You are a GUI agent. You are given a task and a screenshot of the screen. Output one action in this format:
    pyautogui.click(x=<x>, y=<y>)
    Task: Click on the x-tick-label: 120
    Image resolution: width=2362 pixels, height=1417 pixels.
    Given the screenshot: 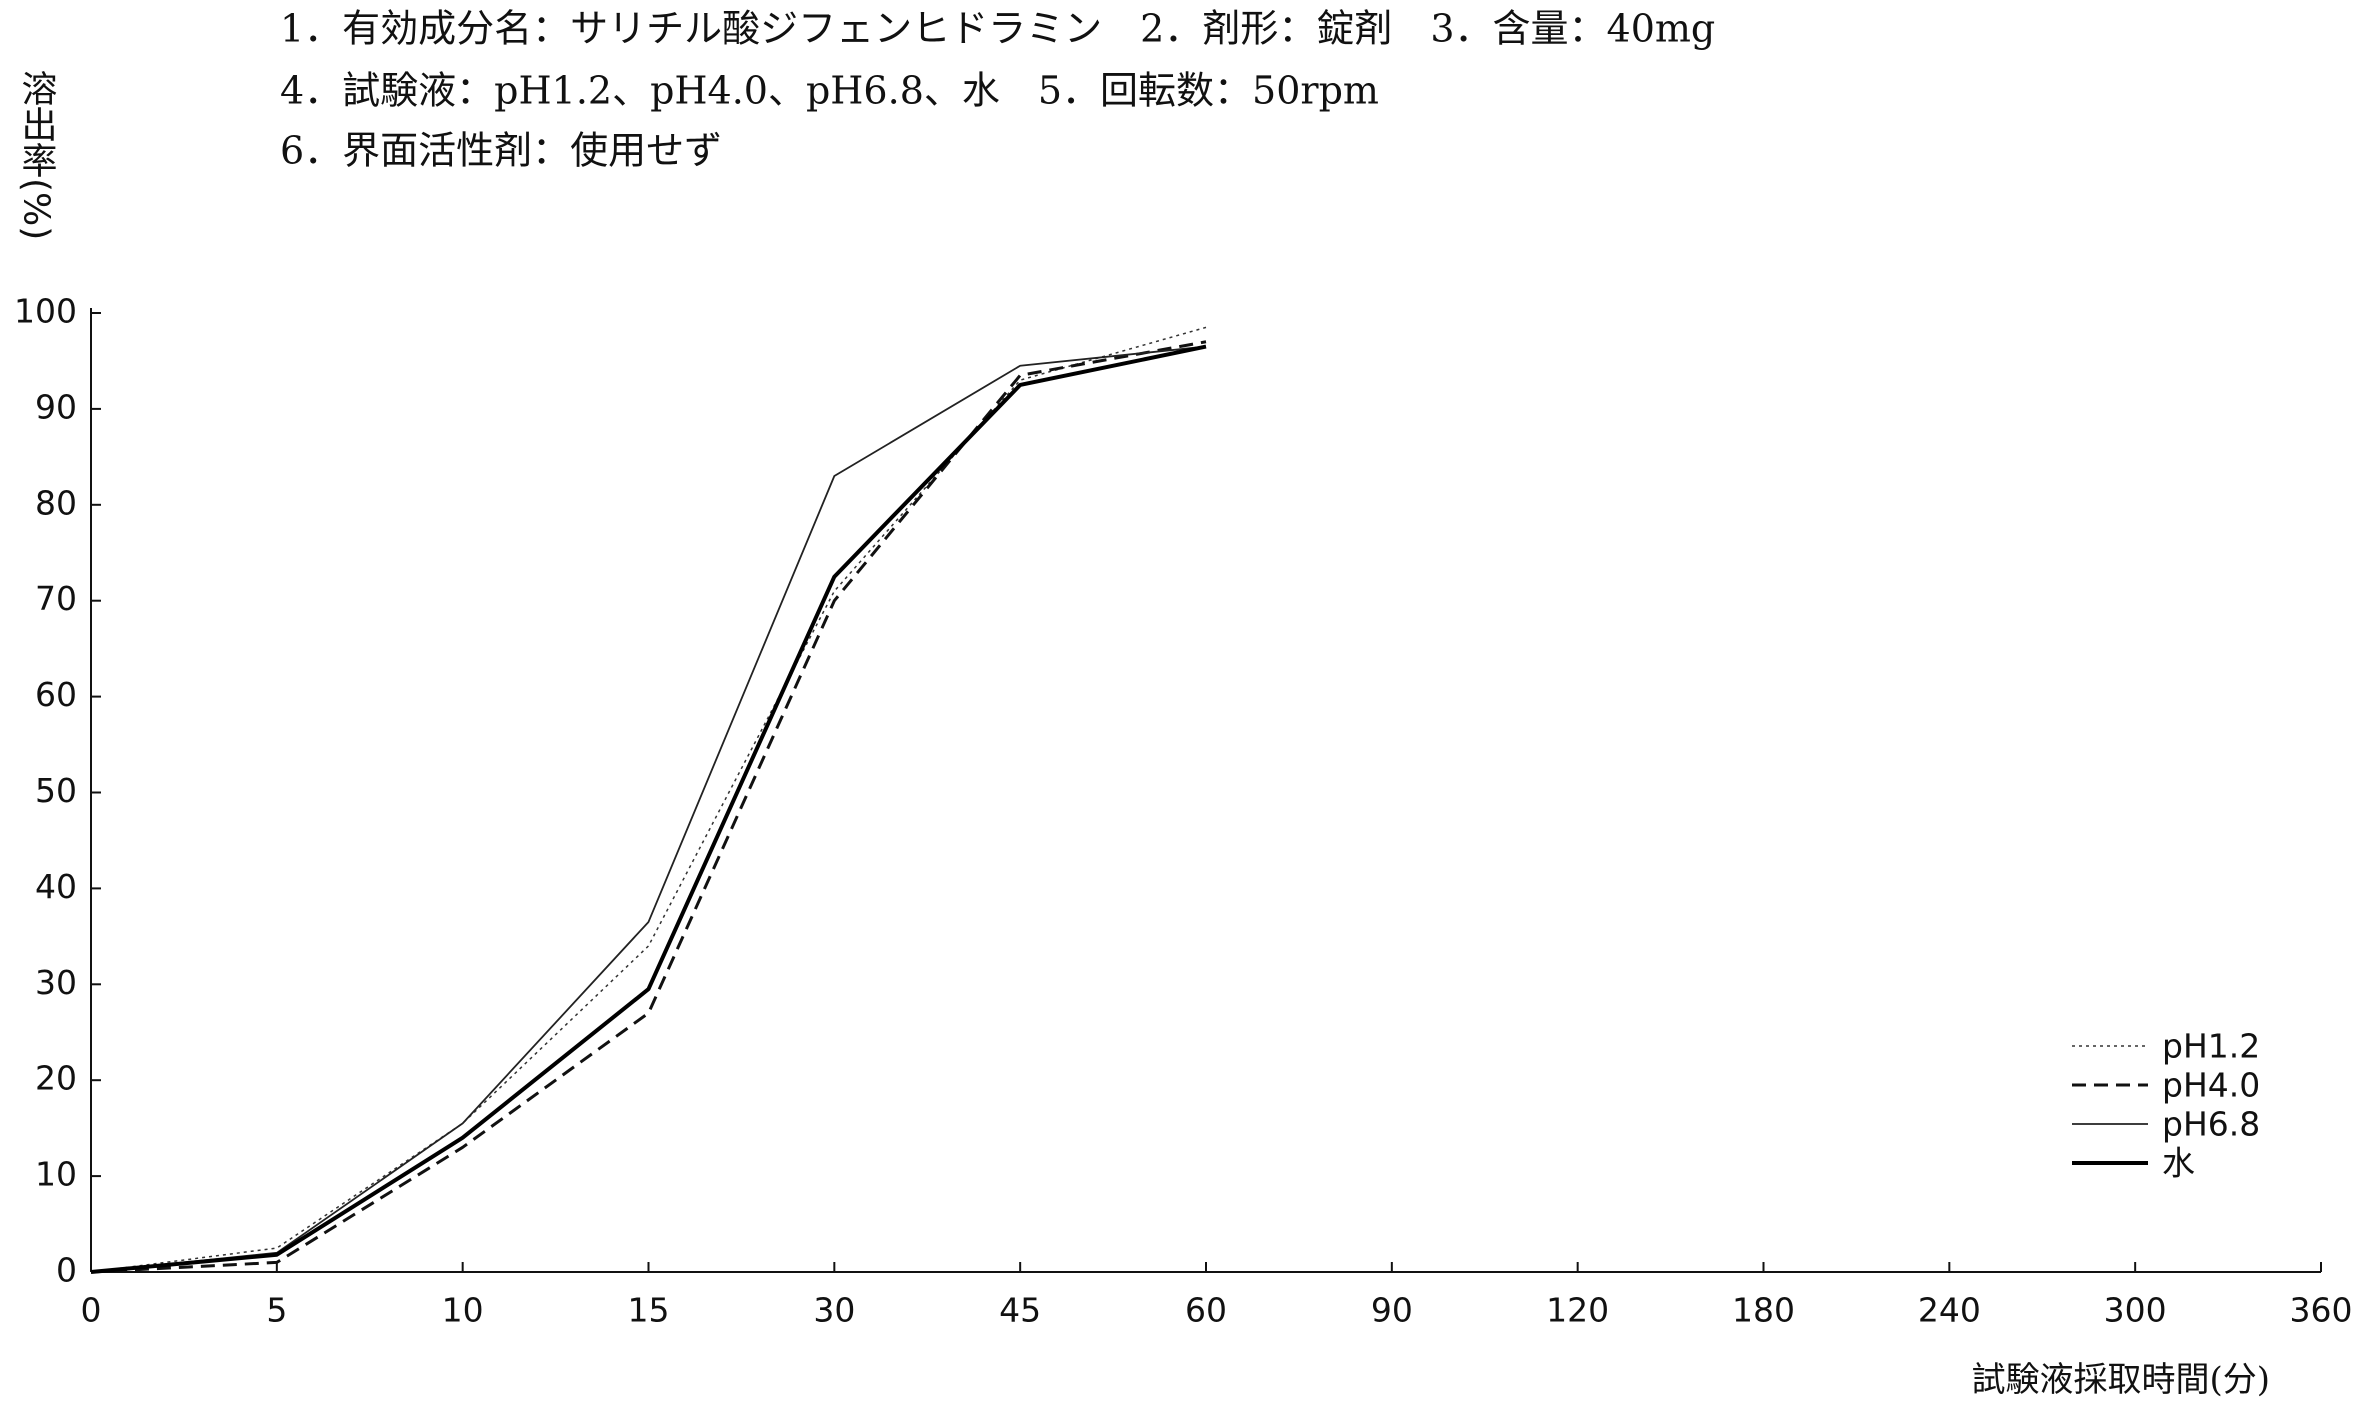 What is the action you would take?
    pyautogui.click(x=1577, y=1310)
    